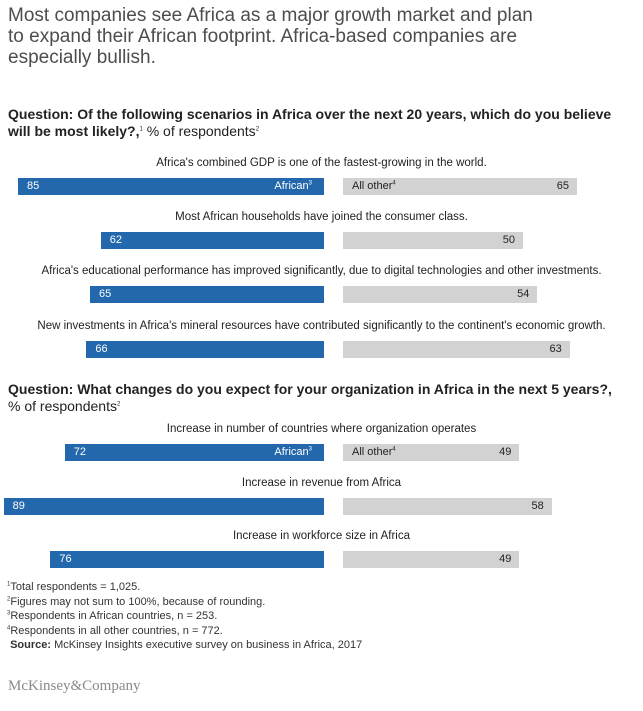 Image resolution: width=643 pixels, height=711 pixels. What do you see at coordinates (321, 536) in the screenshot?
I see `category-label: Increase in workforce size in Africa` at bounding box center [321, 536].